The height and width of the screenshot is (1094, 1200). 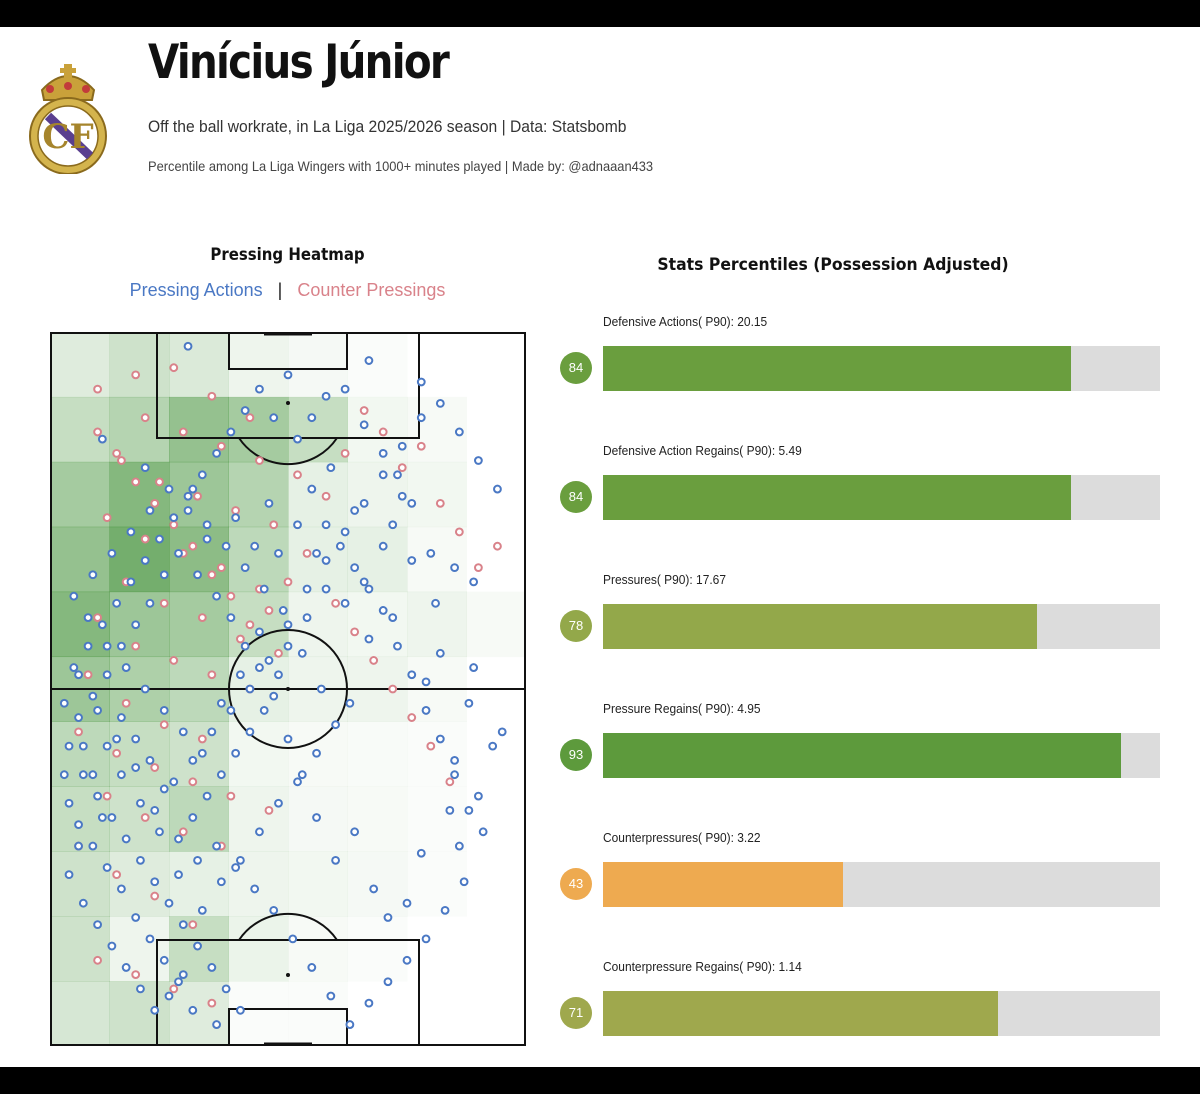 What do you see at coordinates (870, 364) in the screenshot?
I see `stat-row: Defensive Actions( P90): 20.15 84` at bounding box center [870, 364].